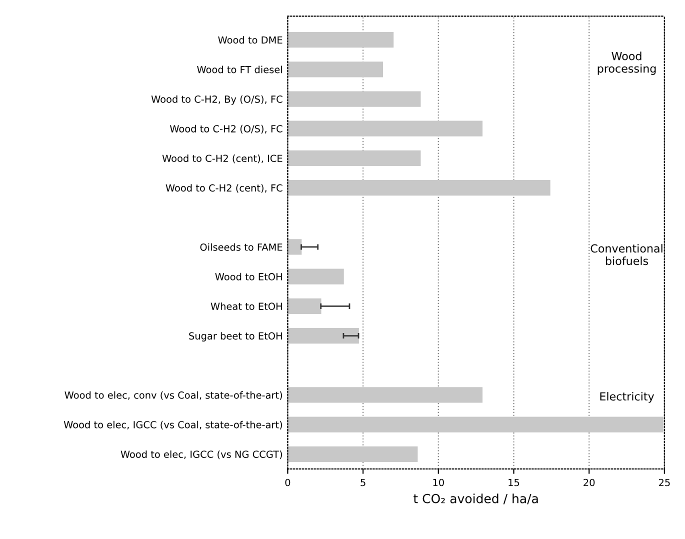 The height and width of the screenshot is (539, 685). What do you see at coordinates (226, 129) in the screenshot?
I see `y-tick-label: Wood to C-H2 (O/S), FC` at bounding box center [226, 129].